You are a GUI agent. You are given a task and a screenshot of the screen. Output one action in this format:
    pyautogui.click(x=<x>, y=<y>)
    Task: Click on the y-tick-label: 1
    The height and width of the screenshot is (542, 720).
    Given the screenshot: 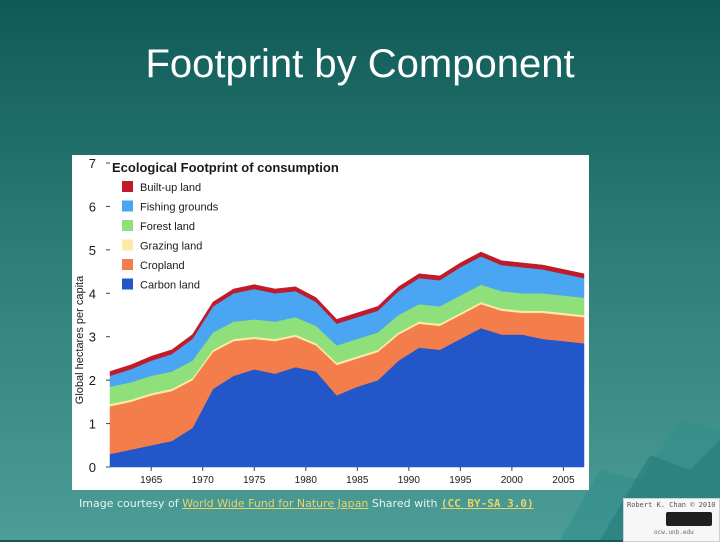 What is the action you would take?
    pyautogui.click(x=92, y=424)
    